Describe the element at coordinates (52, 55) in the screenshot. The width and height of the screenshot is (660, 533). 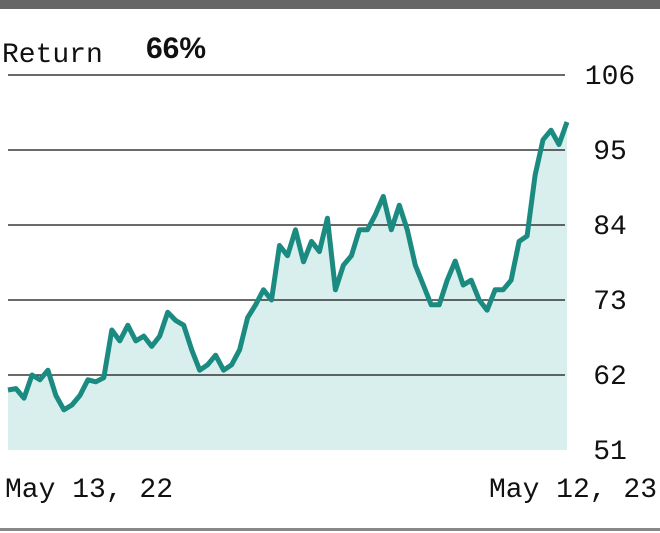
I see `chart-title: Return` at that location.